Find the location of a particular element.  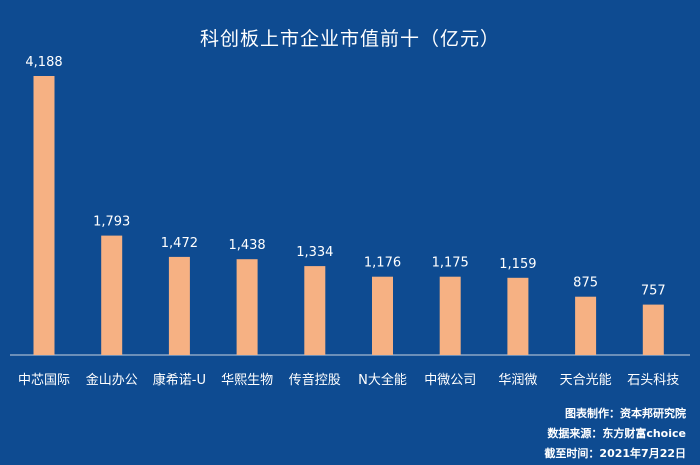

category-label-7: 中微公司 is located at coordinates (450, 380).